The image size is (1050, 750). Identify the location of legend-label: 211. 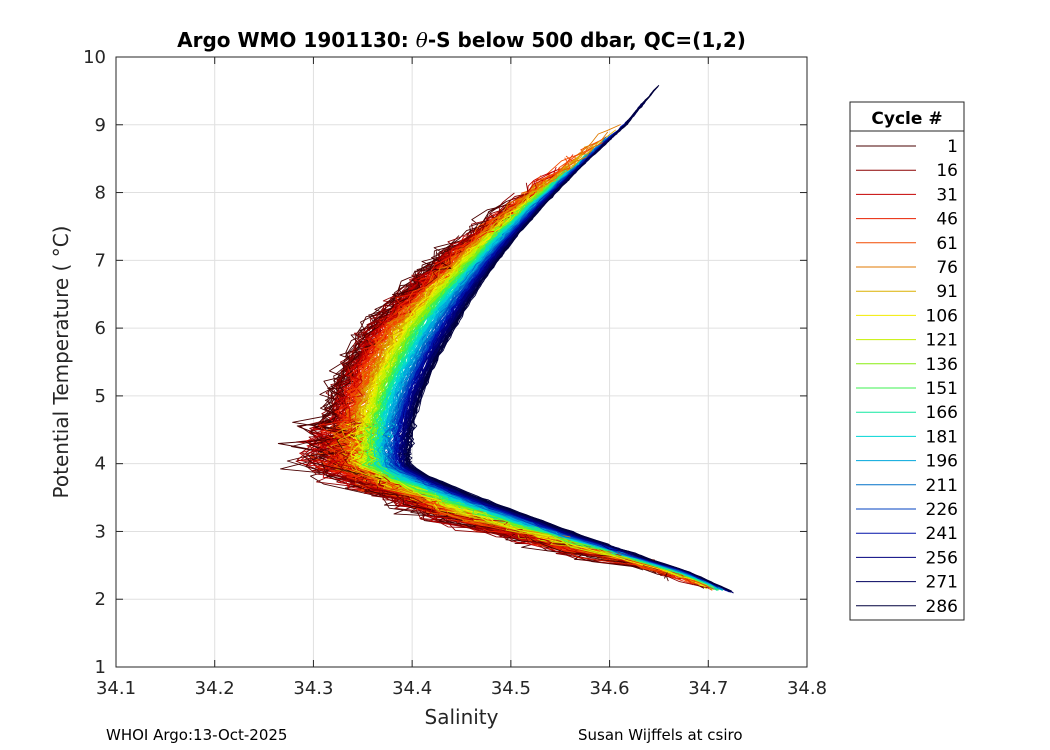
(942, 486).